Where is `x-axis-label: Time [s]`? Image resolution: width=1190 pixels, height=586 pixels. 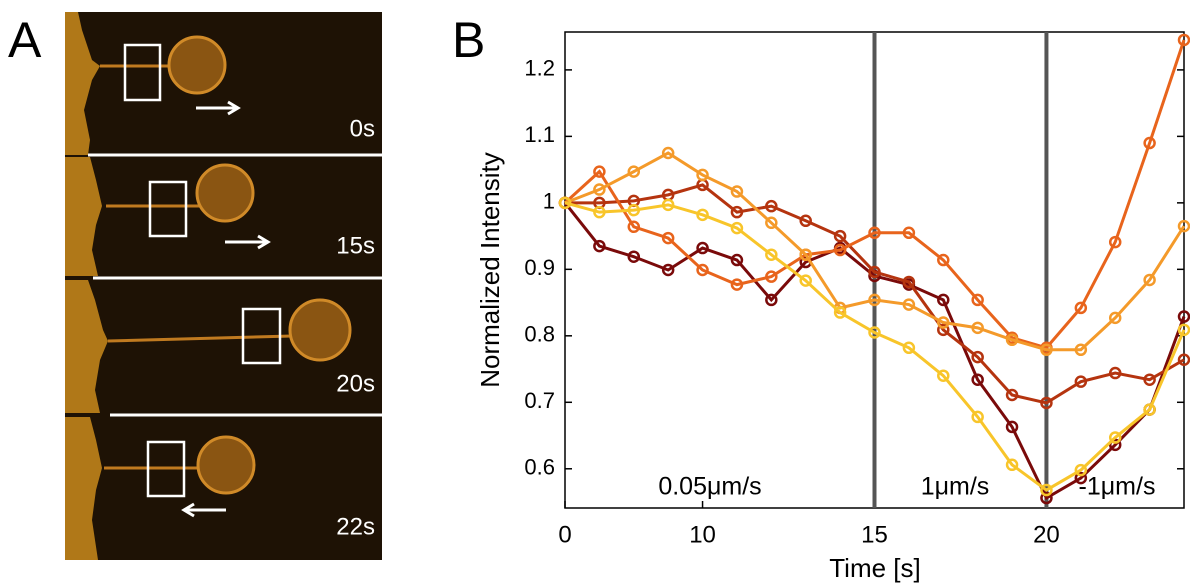
x-axis-label: Time [s] is located at coordinates (874, 568).